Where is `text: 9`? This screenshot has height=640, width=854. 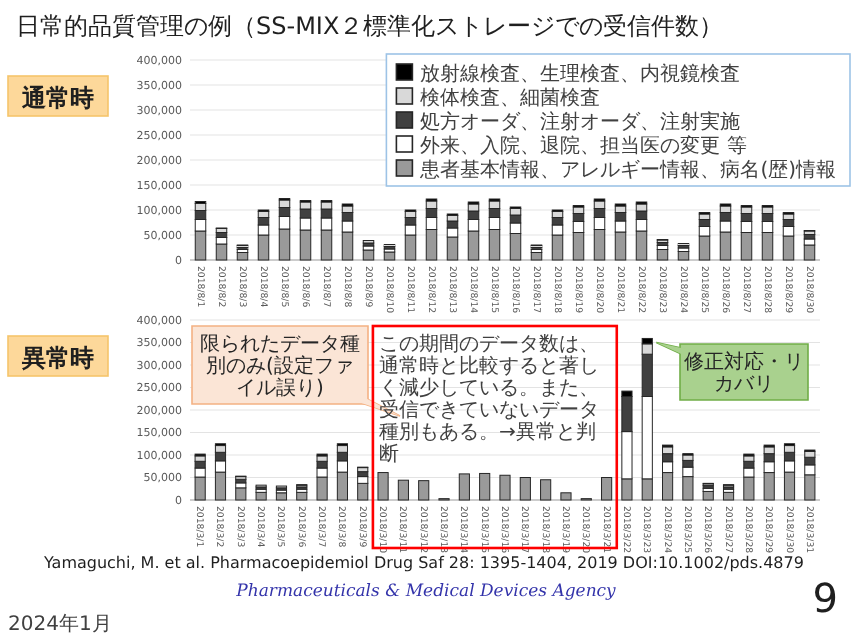 text: 9 is located at coordinates (825, 598).